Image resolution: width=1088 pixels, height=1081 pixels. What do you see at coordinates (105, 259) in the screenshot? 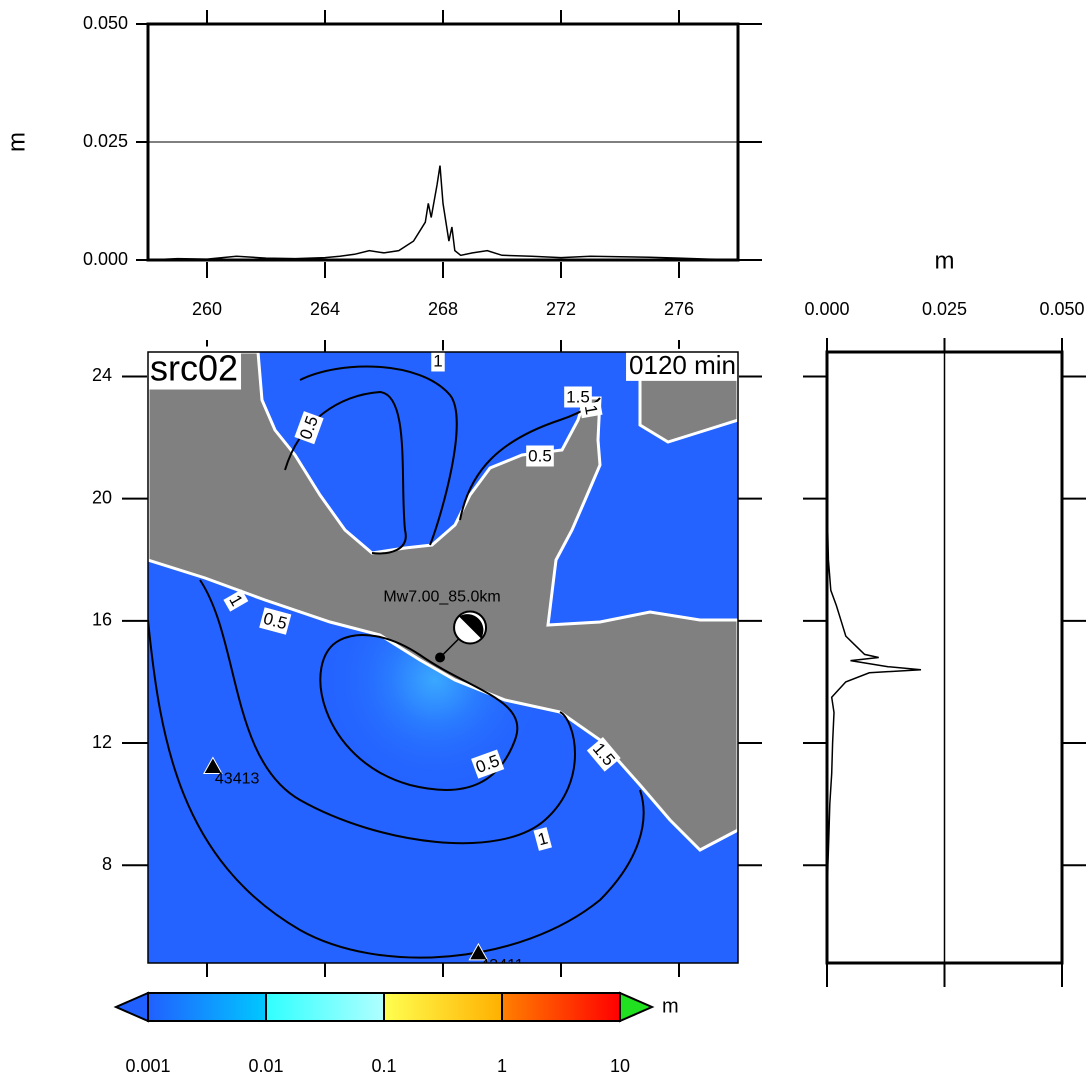
I see `y-tick-label: 0.000` at bounding box center [105, 259].